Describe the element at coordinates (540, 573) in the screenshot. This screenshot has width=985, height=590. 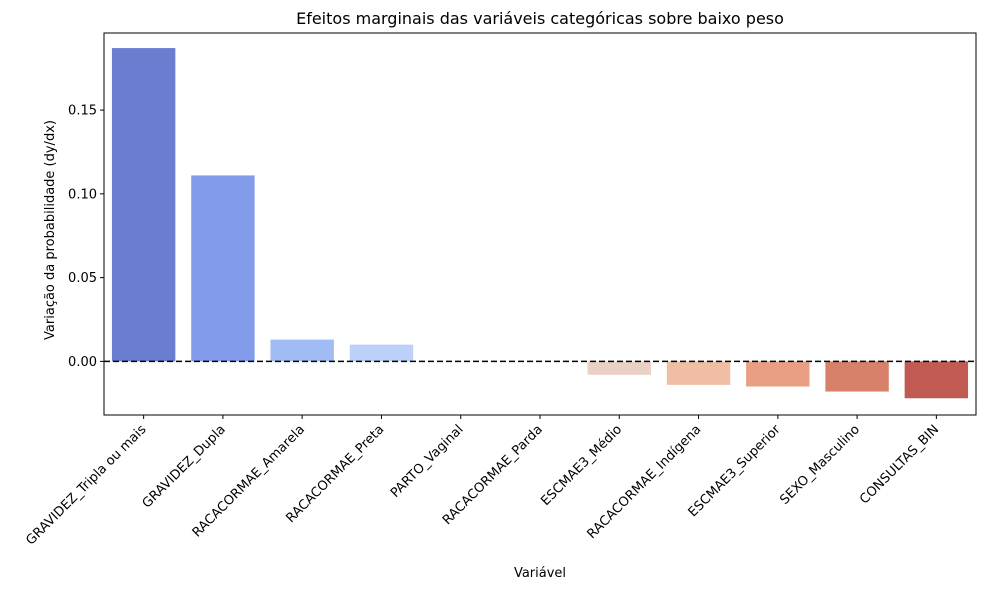
I see `x-axis-label: Variável` at that location.